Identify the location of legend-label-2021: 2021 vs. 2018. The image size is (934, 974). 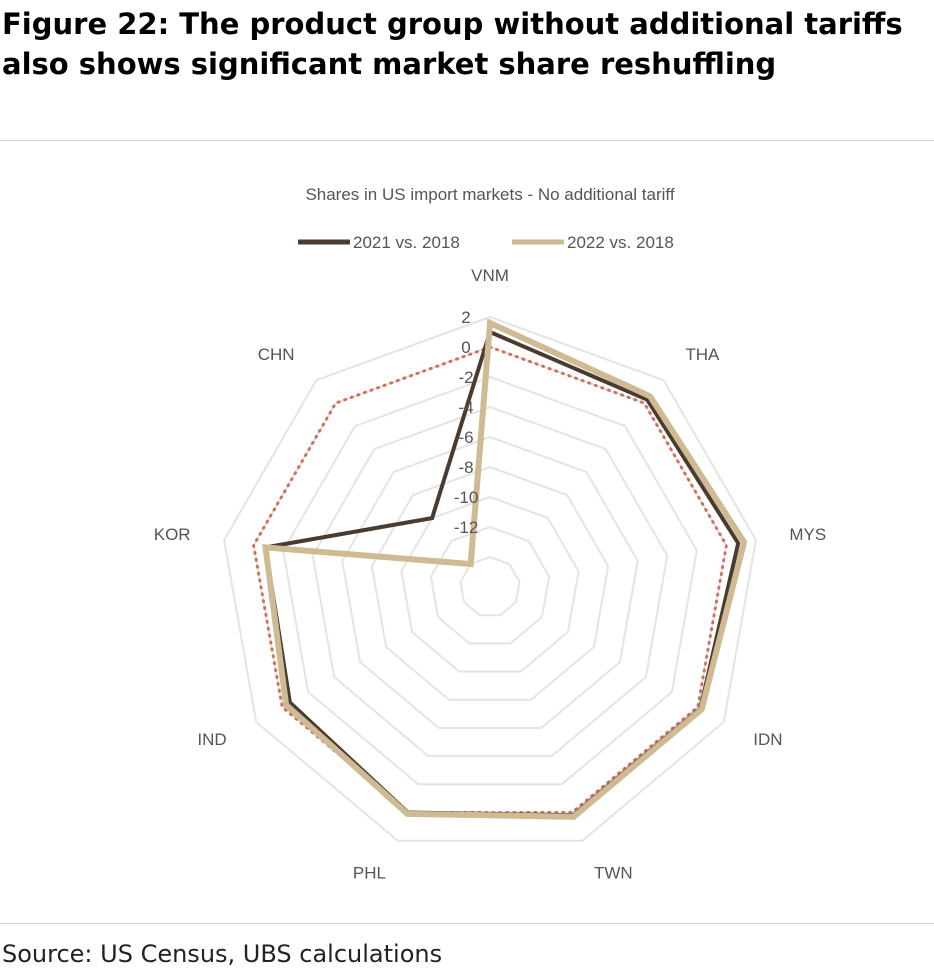
(406, 242).